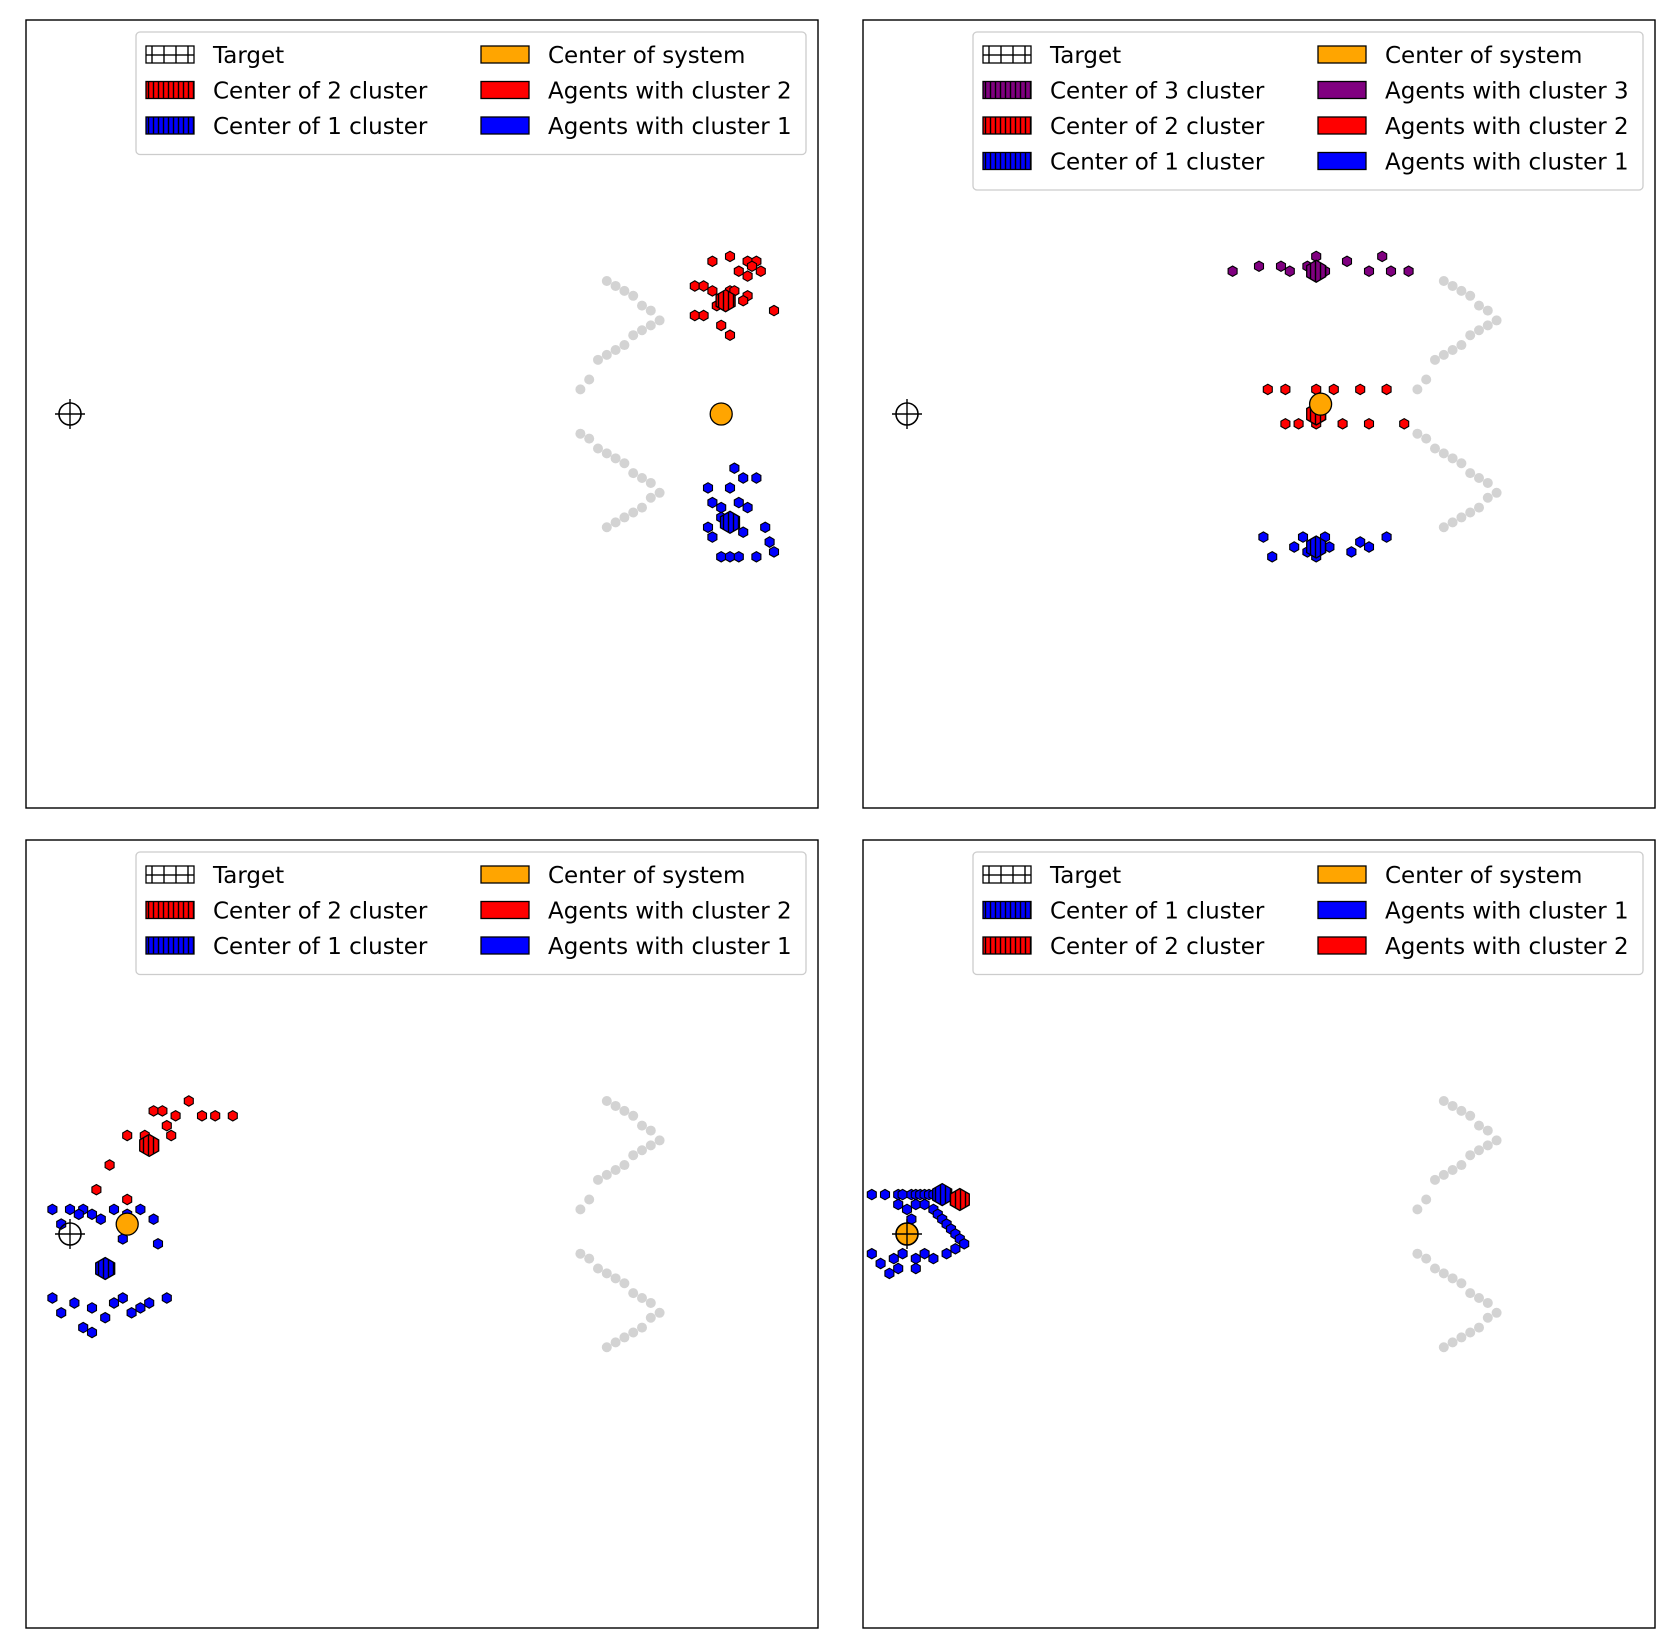  I want to click on legend-label: Agents with cluster 3, so click(1507, 92).